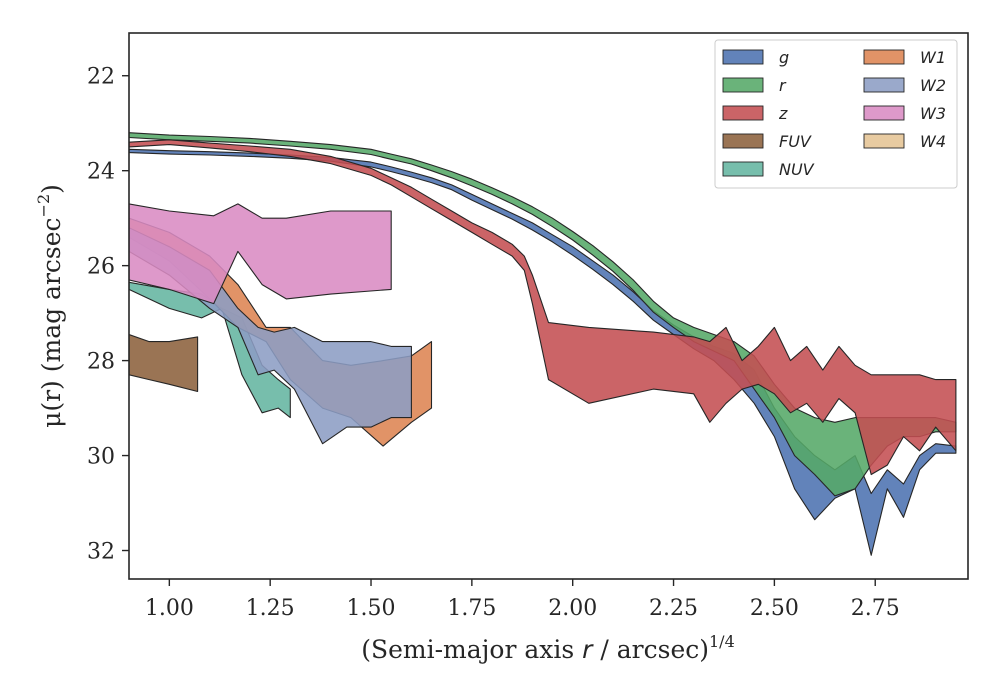 This screenshot has width=1000, height=700. Describe the element at coordinates (101, 552) in the screenshot. I see `y-tick-label: 32` at that location.